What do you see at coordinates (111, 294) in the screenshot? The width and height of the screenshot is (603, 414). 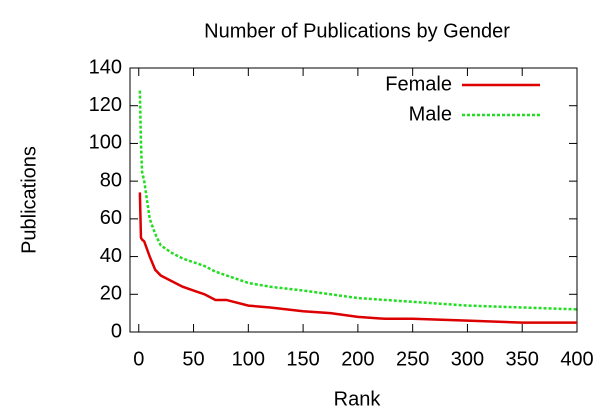 I see `y-tick-label: 20` at bounding box center [111, 294].